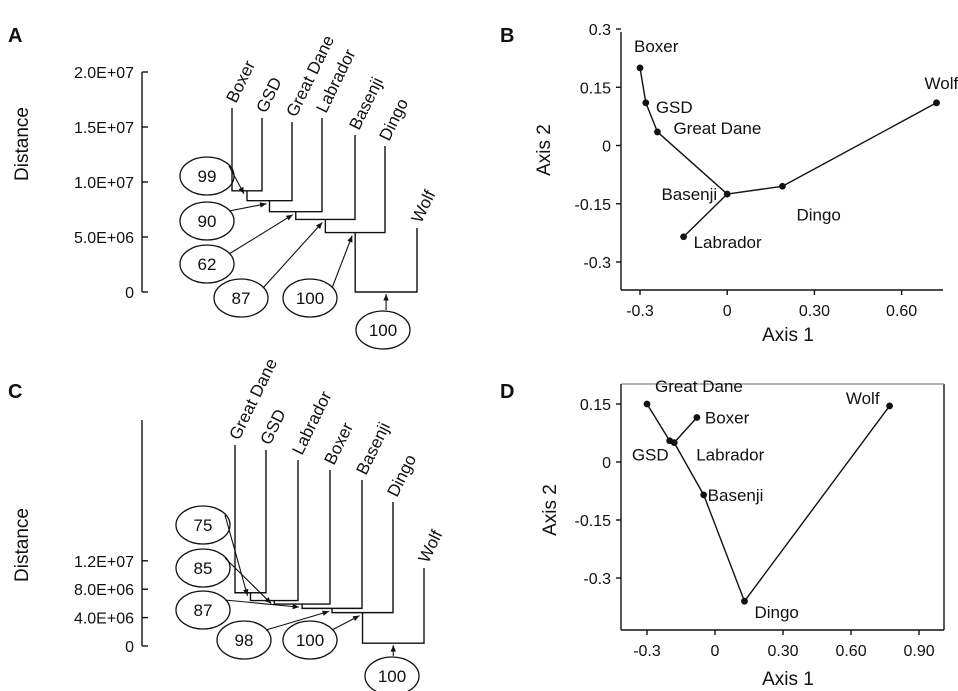 This screenshot has width=958, height=691. Describe the element at coordinates (863, 398) in the screenshot. I see `panel-d-point-label-wolf: Wolf` at that location.